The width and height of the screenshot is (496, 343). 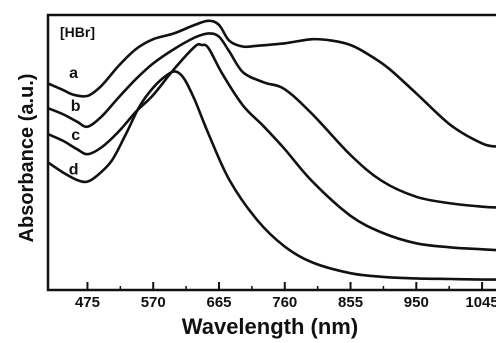 What do you see at coordinates (218, 302) in the screenshot?
I see `x-tick-label: 665` at bounding box center [218, 302].